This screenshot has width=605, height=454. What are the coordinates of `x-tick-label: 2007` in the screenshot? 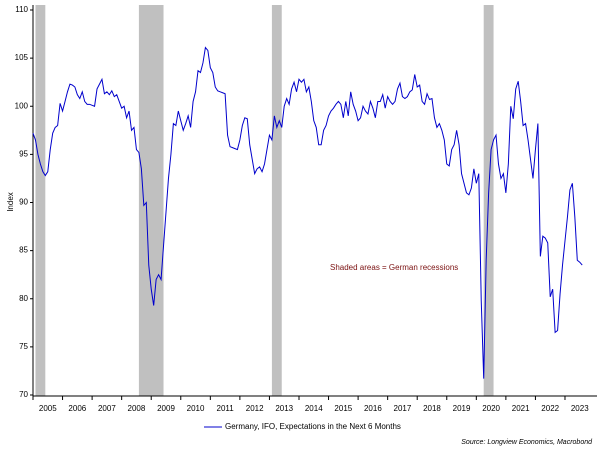 It's located at (107, 408).